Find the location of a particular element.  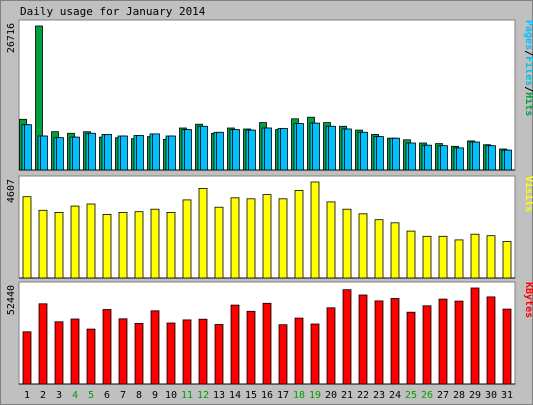

side-label-part: Visits is located at coordinates (528, 194).